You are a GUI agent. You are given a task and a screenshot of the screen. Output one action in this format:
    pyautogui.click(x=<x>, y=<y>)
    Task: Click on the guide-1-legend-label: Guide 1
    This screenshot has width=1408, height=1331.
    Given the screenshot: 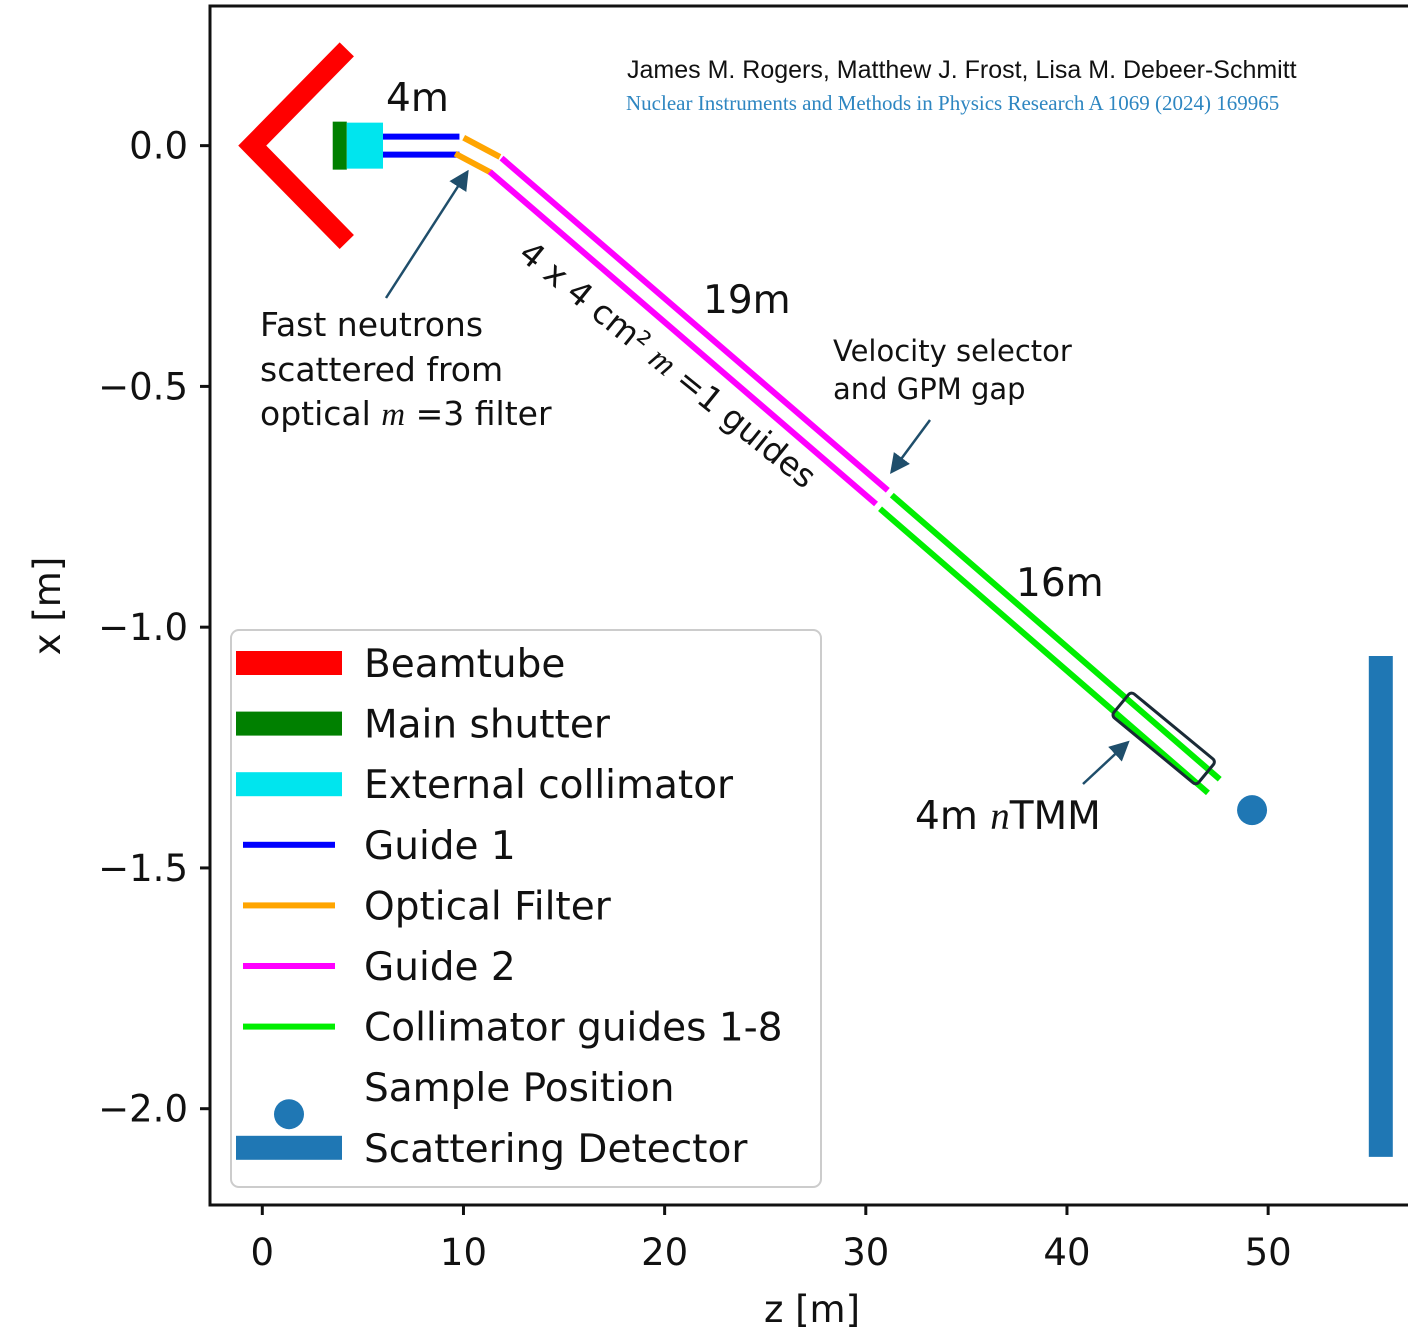 What is the action you would take?
    pyautogui.click(x=440, y=846)
    